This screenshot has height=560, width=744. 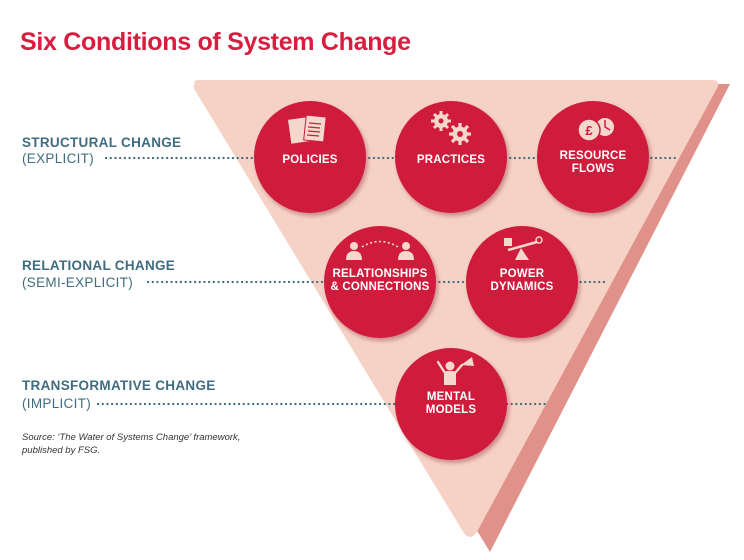 What do you see at coordinates (595, 130) in the screenshot?
I see `pound-coin-clock-icon: £` at bounding box center [595, 130].